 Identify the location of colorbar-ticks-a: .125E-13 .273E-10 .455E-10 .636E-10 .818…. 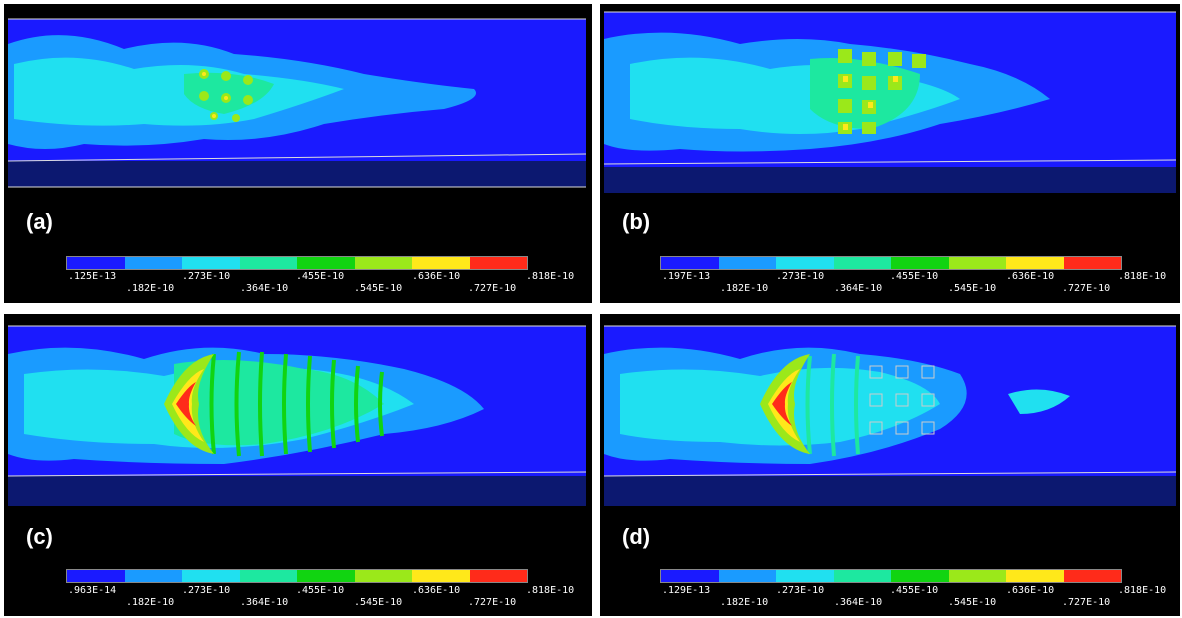
(298, 284).